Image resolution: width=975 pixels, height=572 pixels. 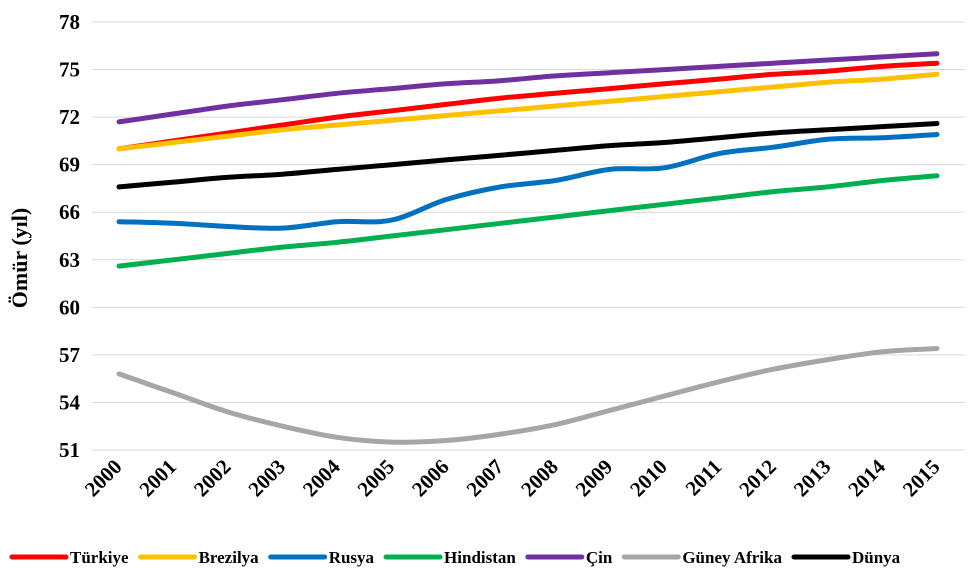 I want to click on y-tick-label: 57, so click(x=69, y=355).